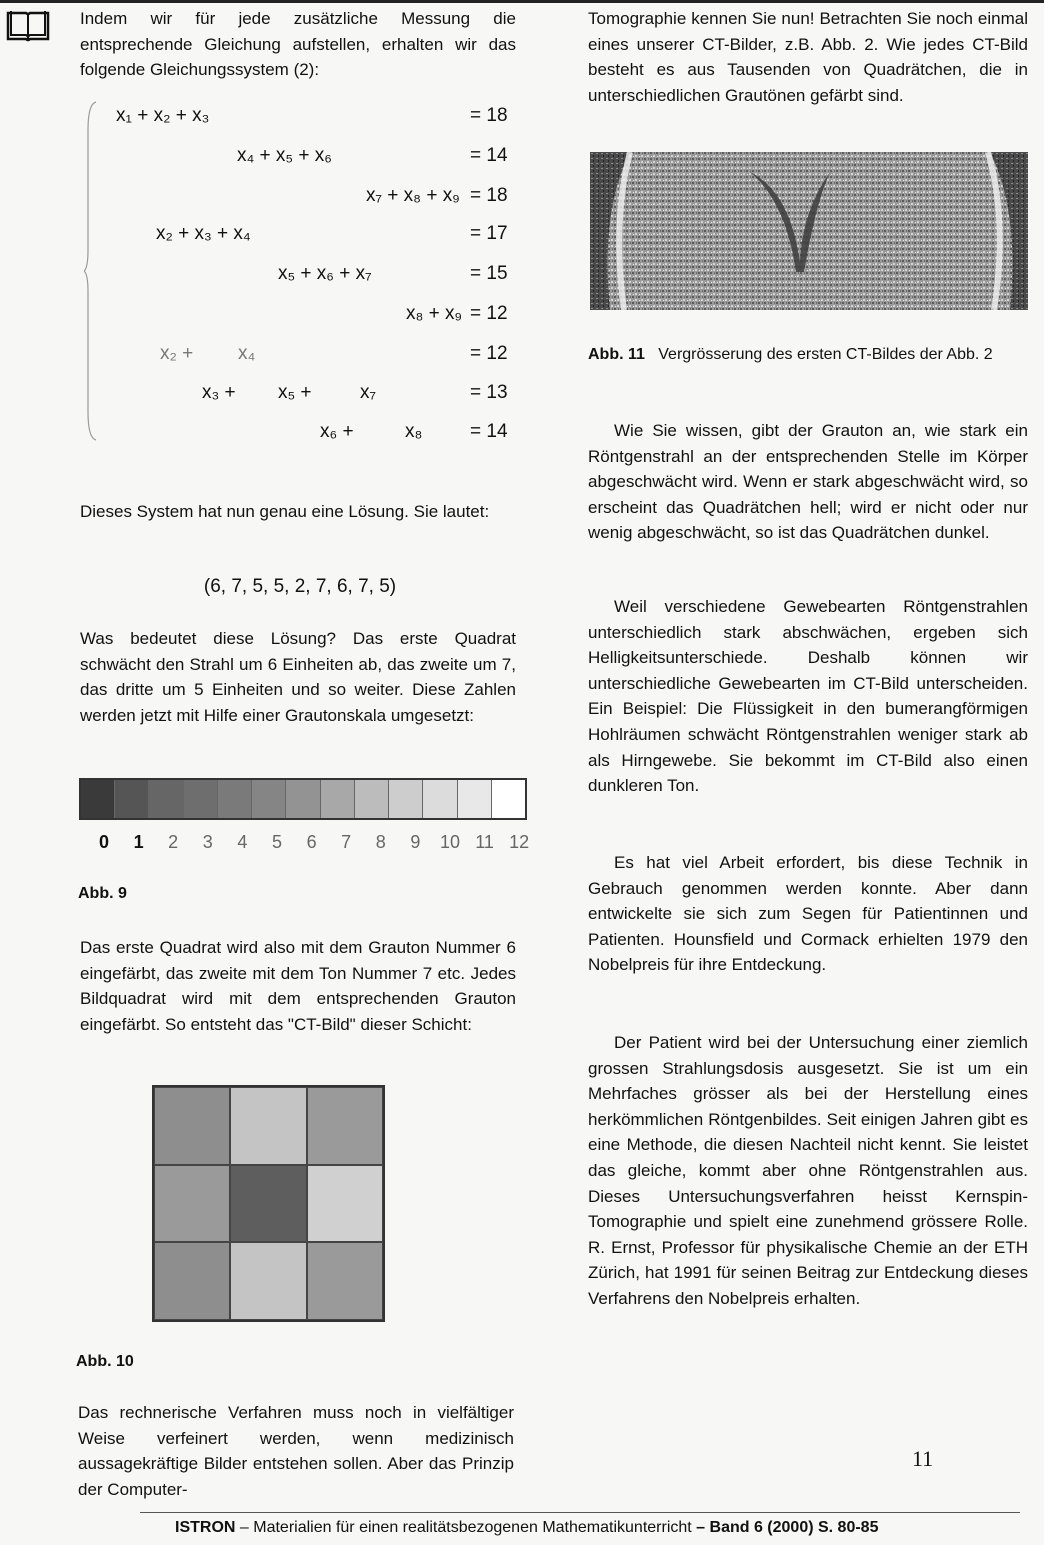 The height and width of the screenshot is (1545, 1044). Describe the element at coordinates (325, 273) in the screenshot. I see `equation-5-lhs: x₅ + x₆ + x₇` at that location.